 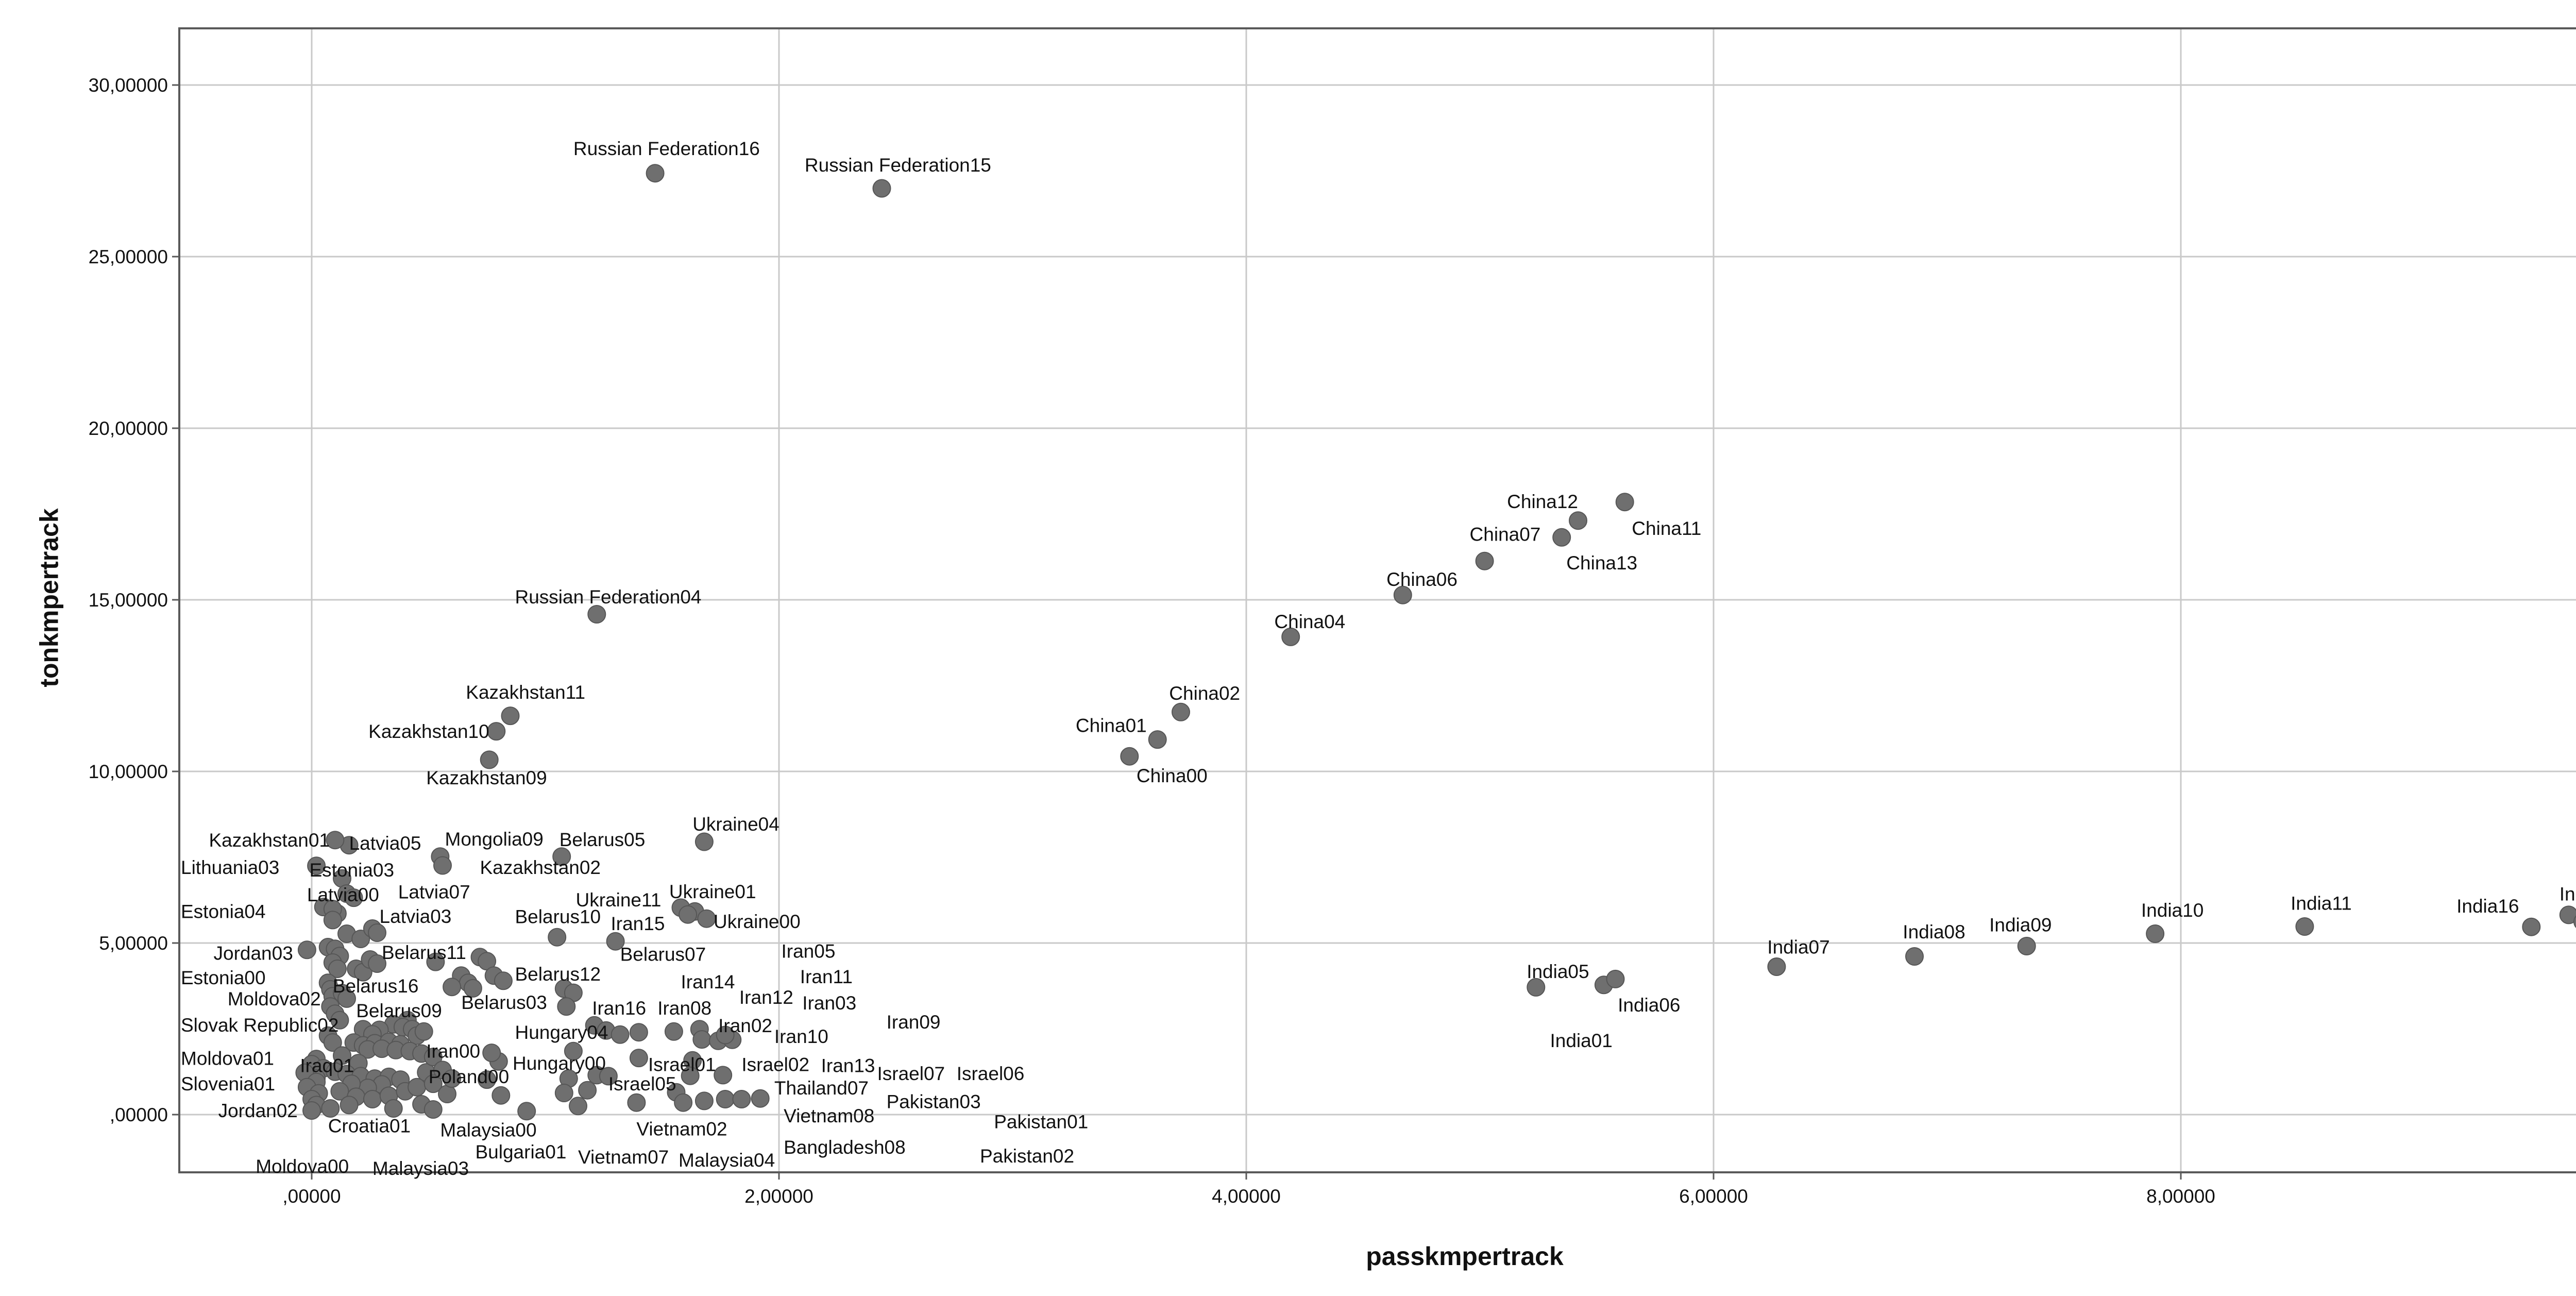 I want to click on point-label: Ukraine00, so click(x=757, y=921).